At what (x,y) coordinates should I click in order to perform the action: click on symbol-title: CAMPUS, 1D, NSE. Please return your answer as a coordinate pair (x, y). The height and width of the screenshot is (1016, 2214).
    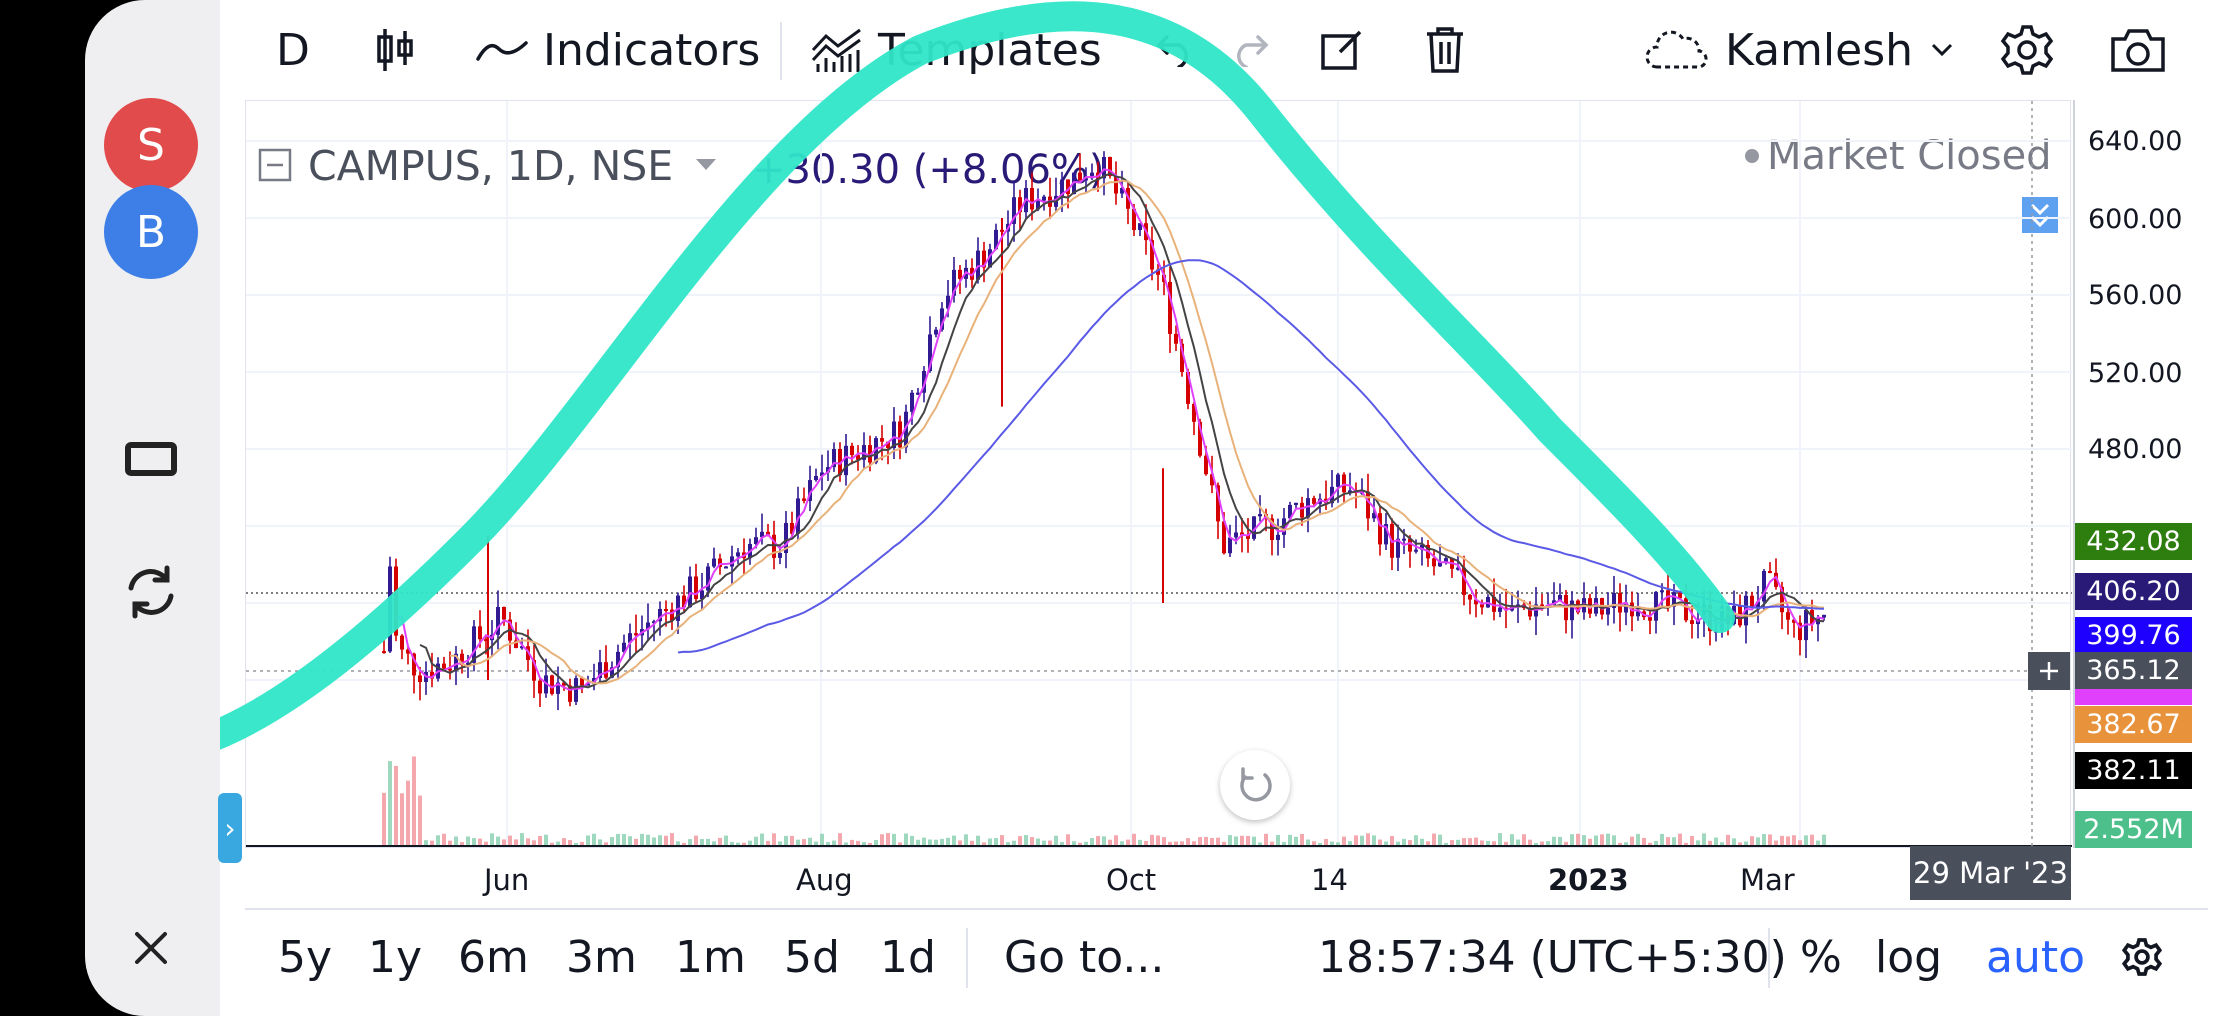
    Looking at the image, I should click on (491, 166).